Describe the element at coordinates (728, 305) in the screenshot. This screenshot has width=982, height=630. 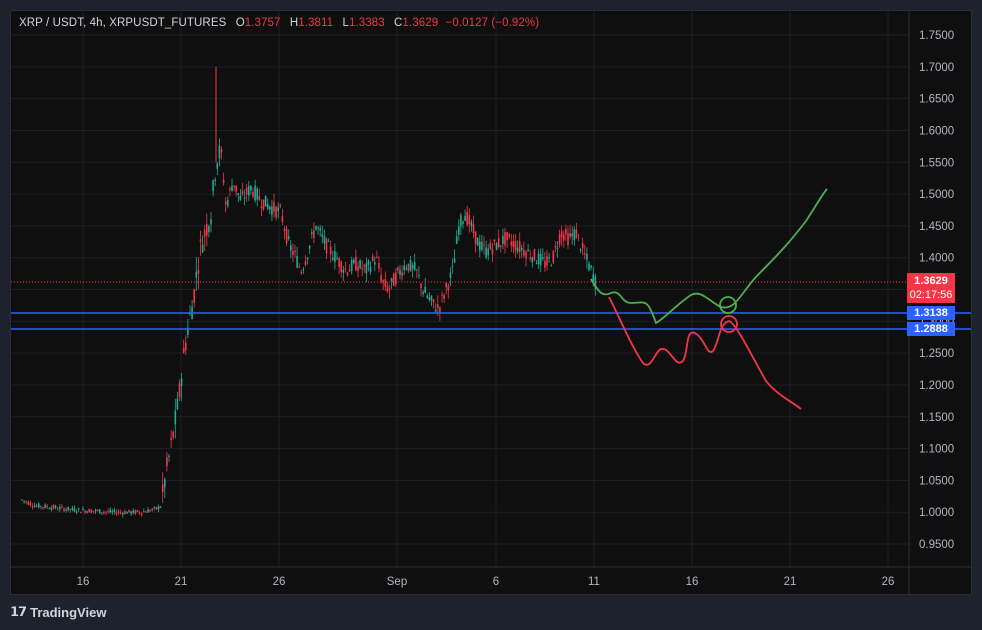
I see `bull-marker-circle` at that location.